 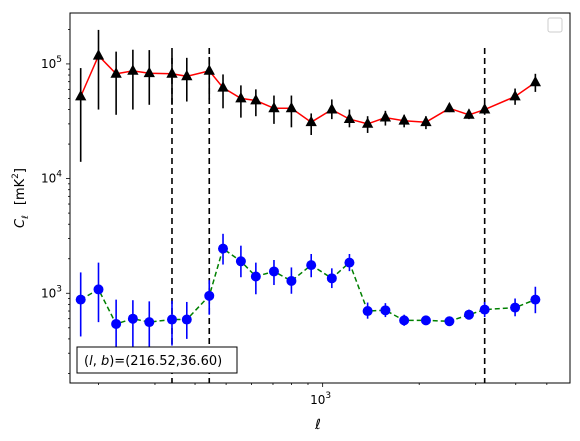 What do you see at coordinates (86, 361) in the screenshot?
I see `annotation-paren: (` at bounding box center [86, 361].